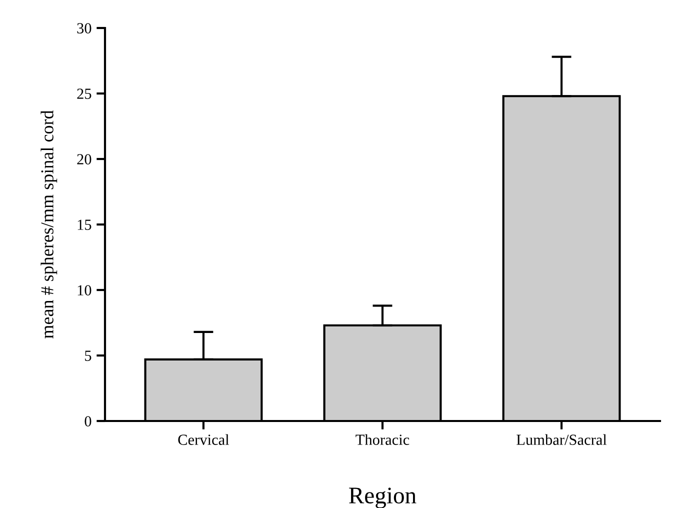 Image resolution: width=673 pixels, height=508 pixels. Describe the element at coordinates (84, 159) in the screenshot. I see `y-tick-label: 20` at that location.